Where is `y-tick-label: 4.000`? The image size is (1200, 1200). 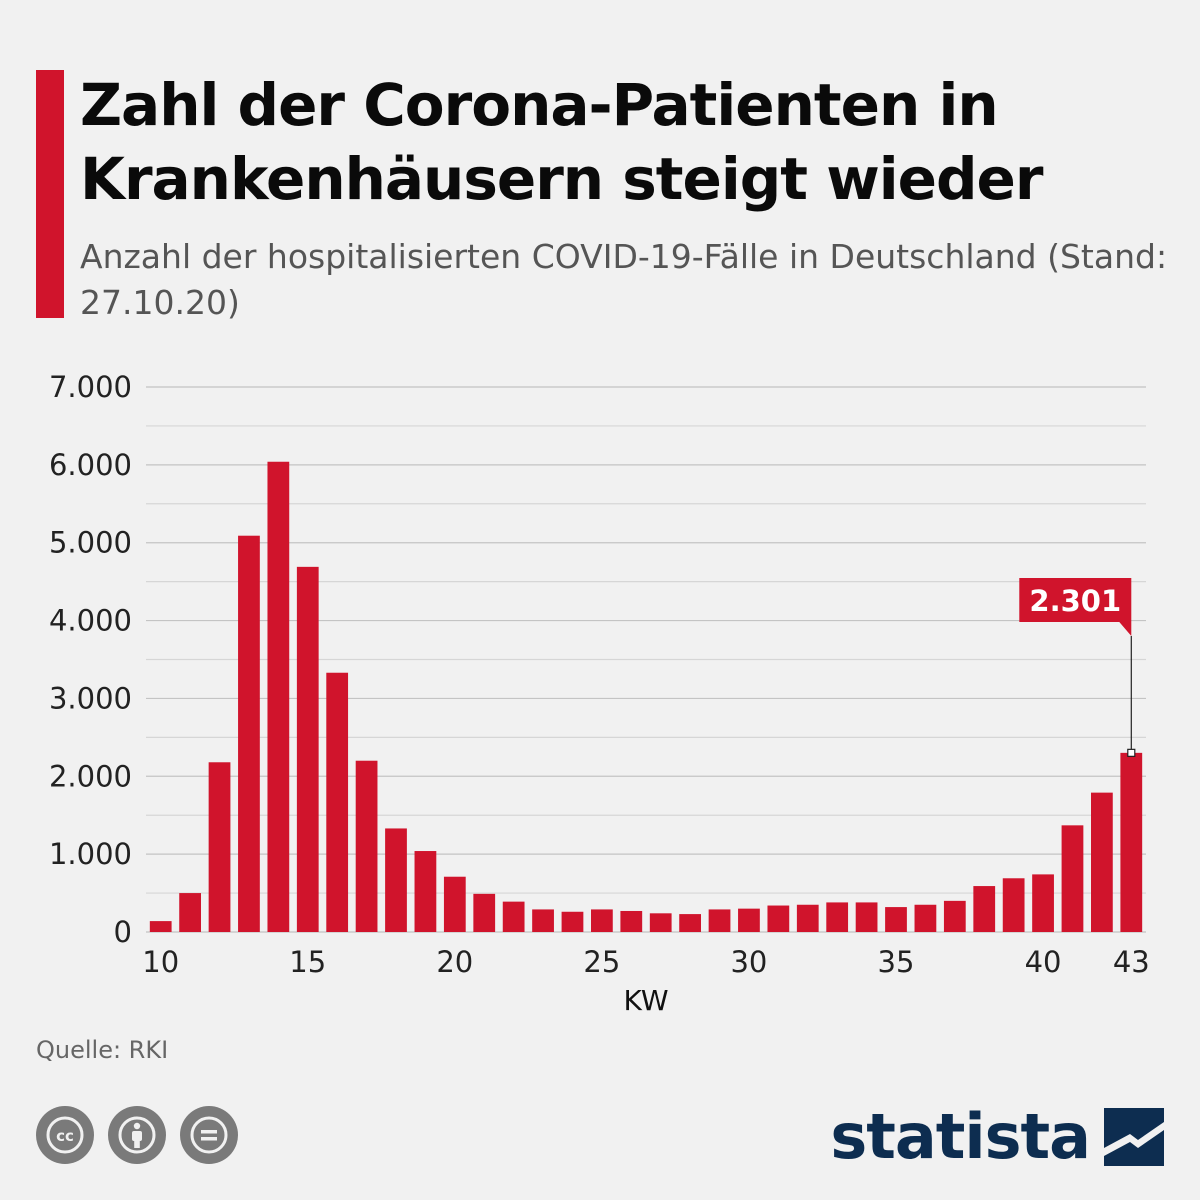 y-tick-label: 4.000 is located at coordinates (90, 621).